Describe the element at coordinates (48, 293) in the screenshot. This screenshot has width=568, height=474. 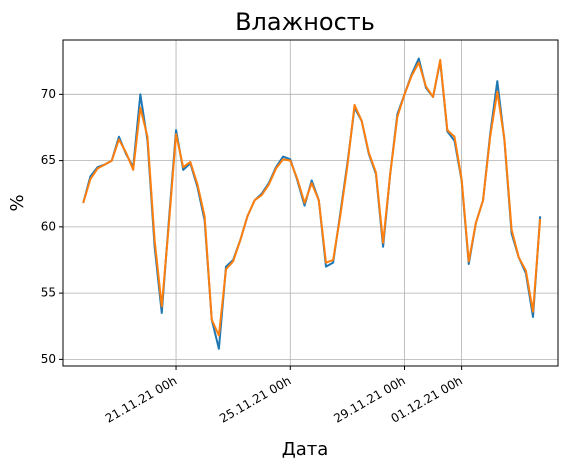
I see `y-tick-label: 55` at that location.